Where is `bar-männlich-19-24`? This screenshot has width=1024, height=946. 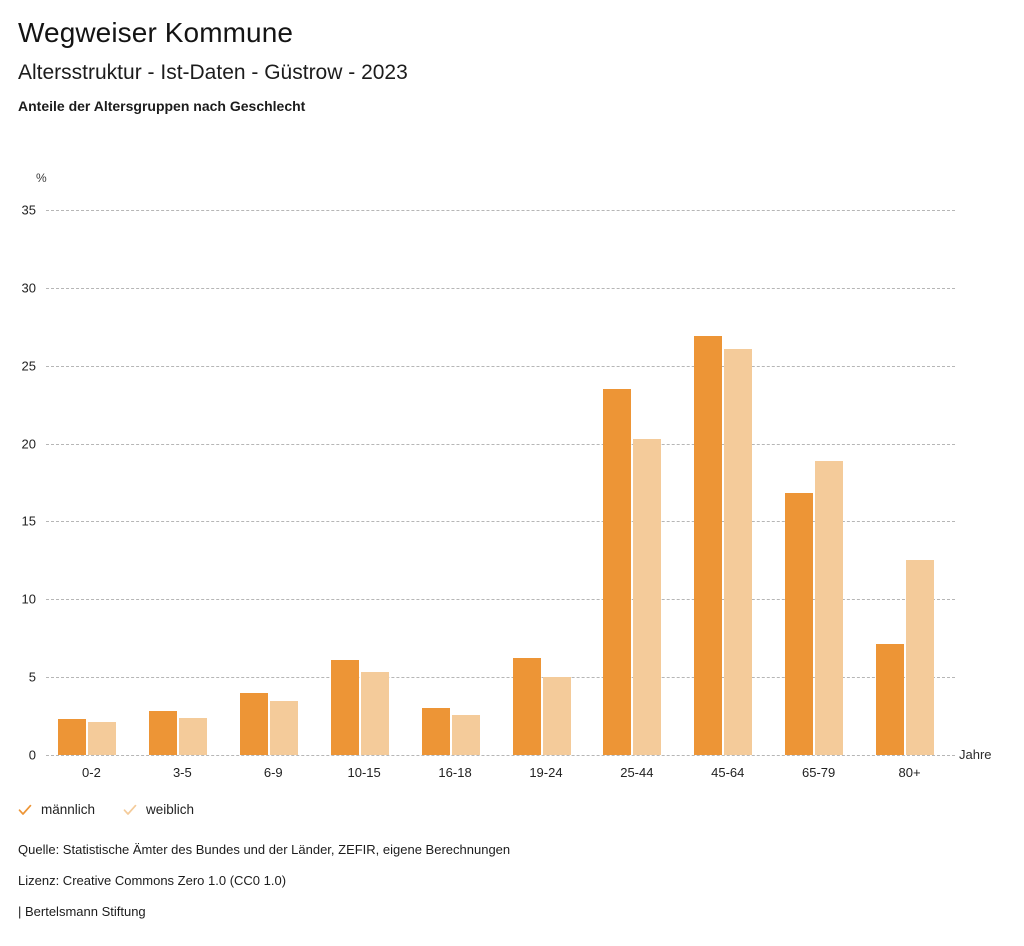 bar-männlich-19-24 is located at coordinates (526, 706).